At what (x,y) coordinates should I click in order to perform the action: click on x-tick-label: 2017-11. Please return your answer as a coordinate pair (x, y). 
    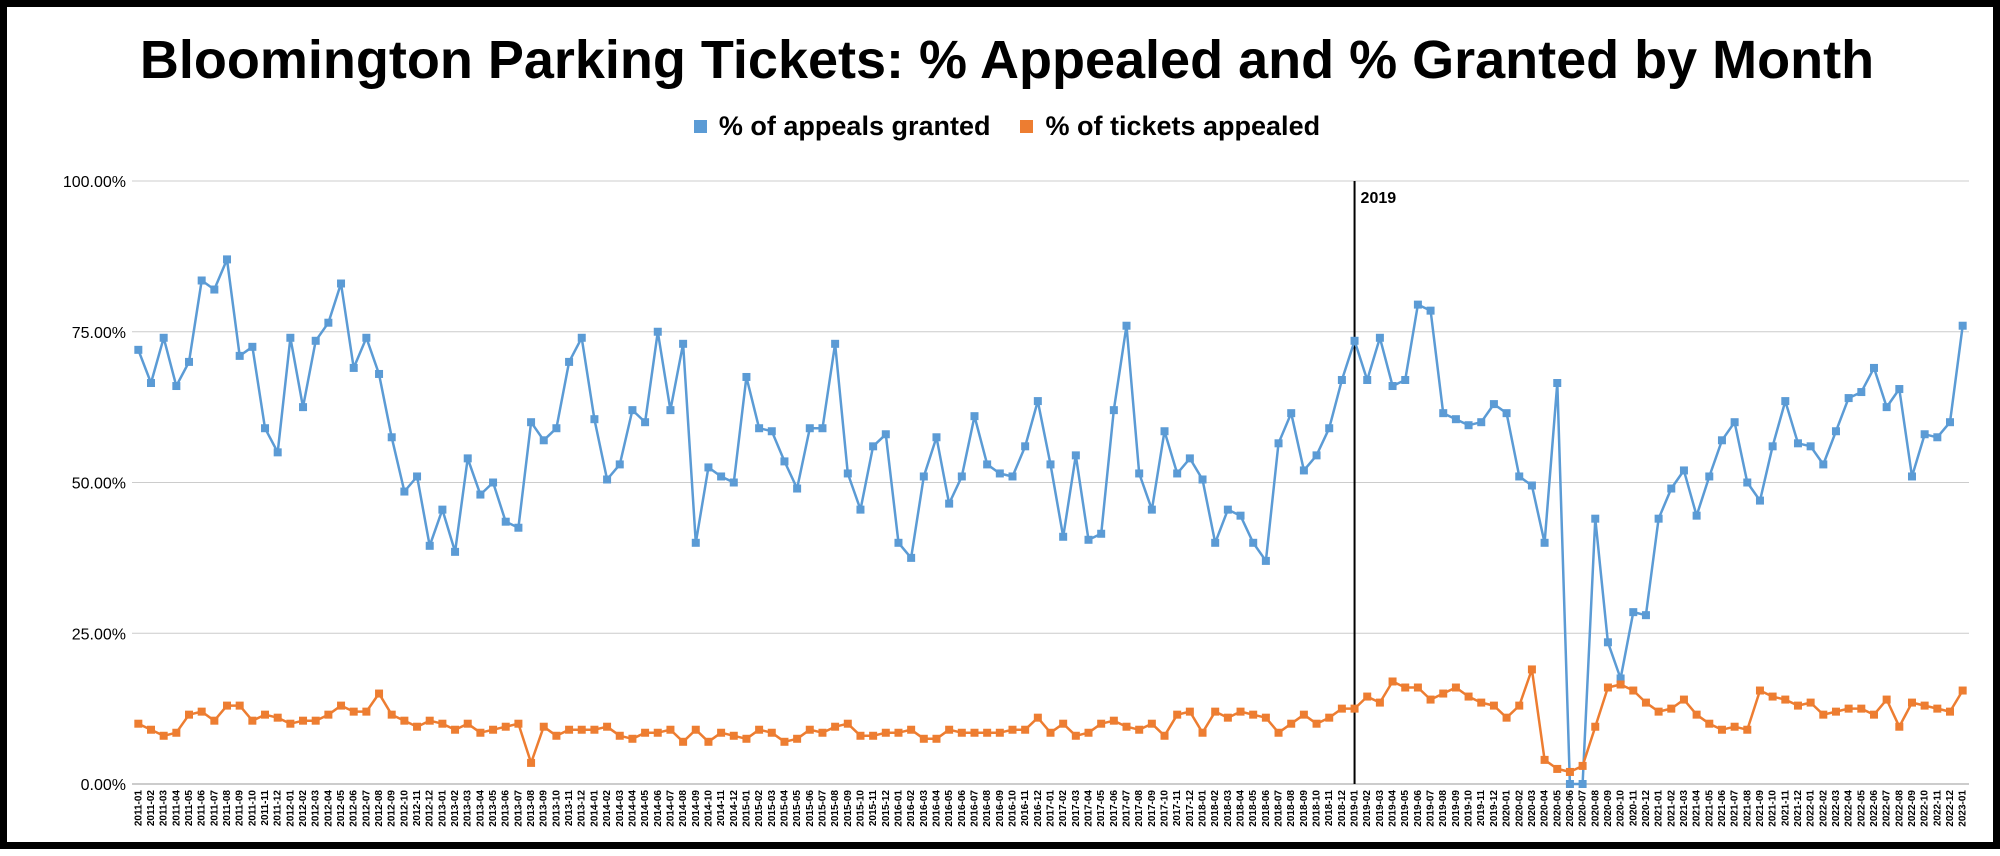
    Looking at the image, I should click on (1177, 808).